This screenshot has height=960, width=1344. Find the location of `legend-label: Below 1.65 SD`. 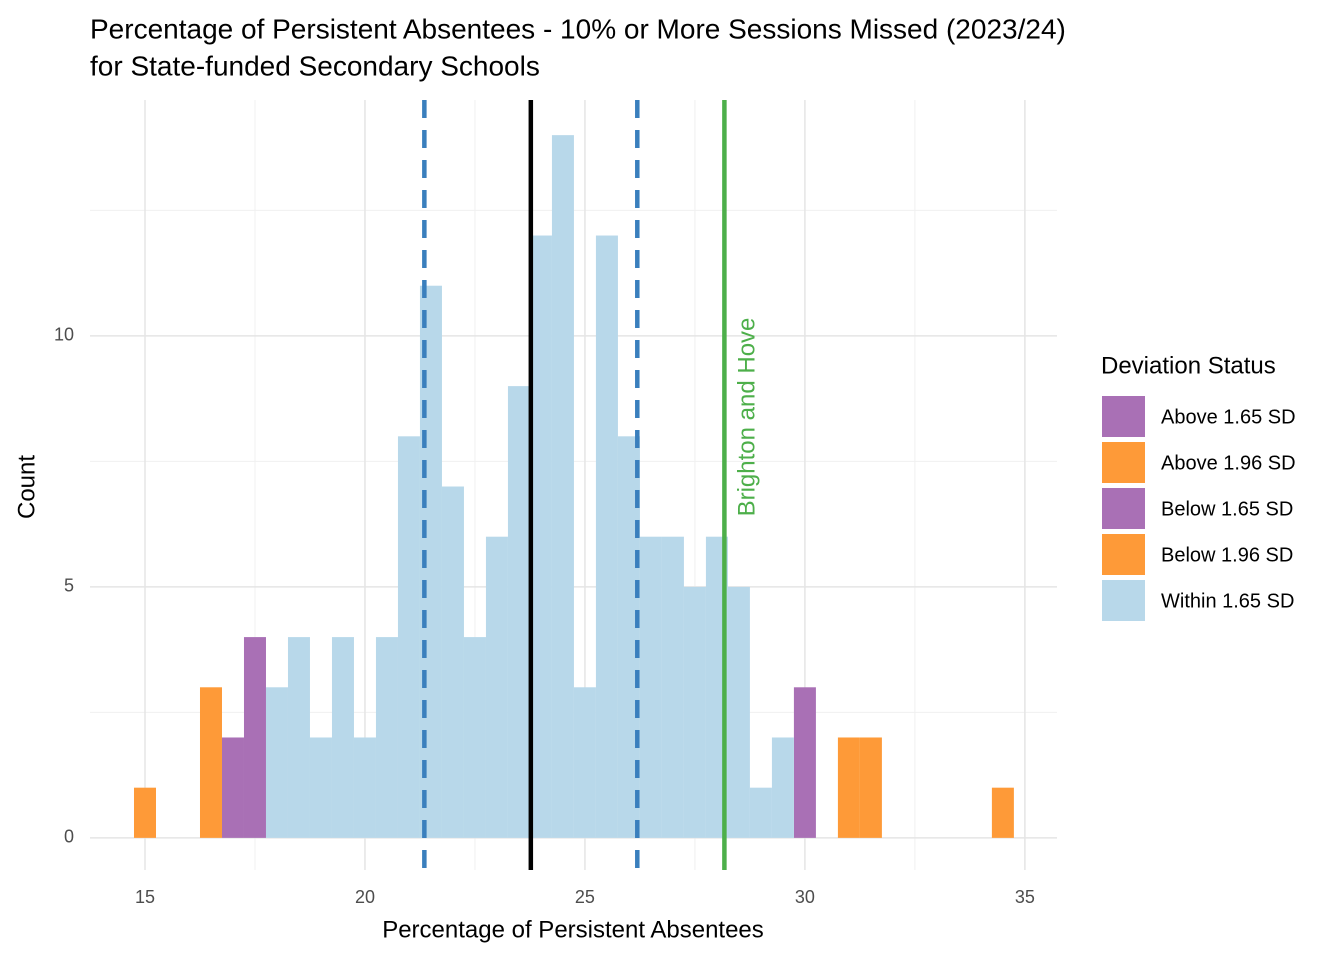

legend-label: Below 1.65 SD is located at coordinates (1227, 509).